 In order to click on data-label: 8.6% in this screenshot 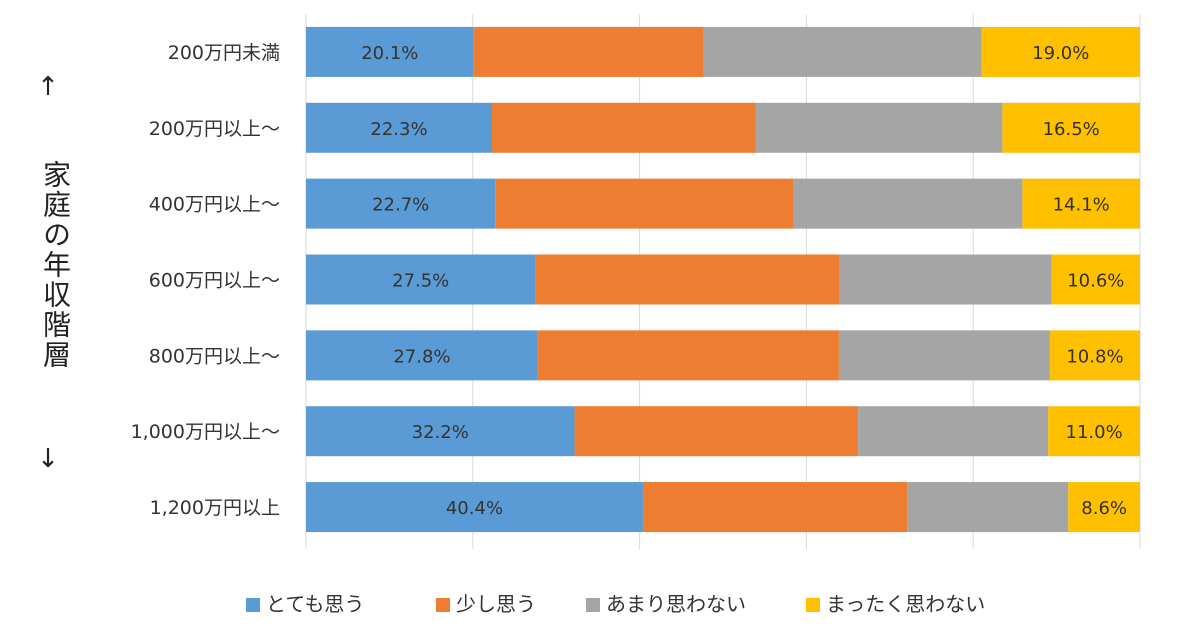, I will do `click(1104, 508)`.